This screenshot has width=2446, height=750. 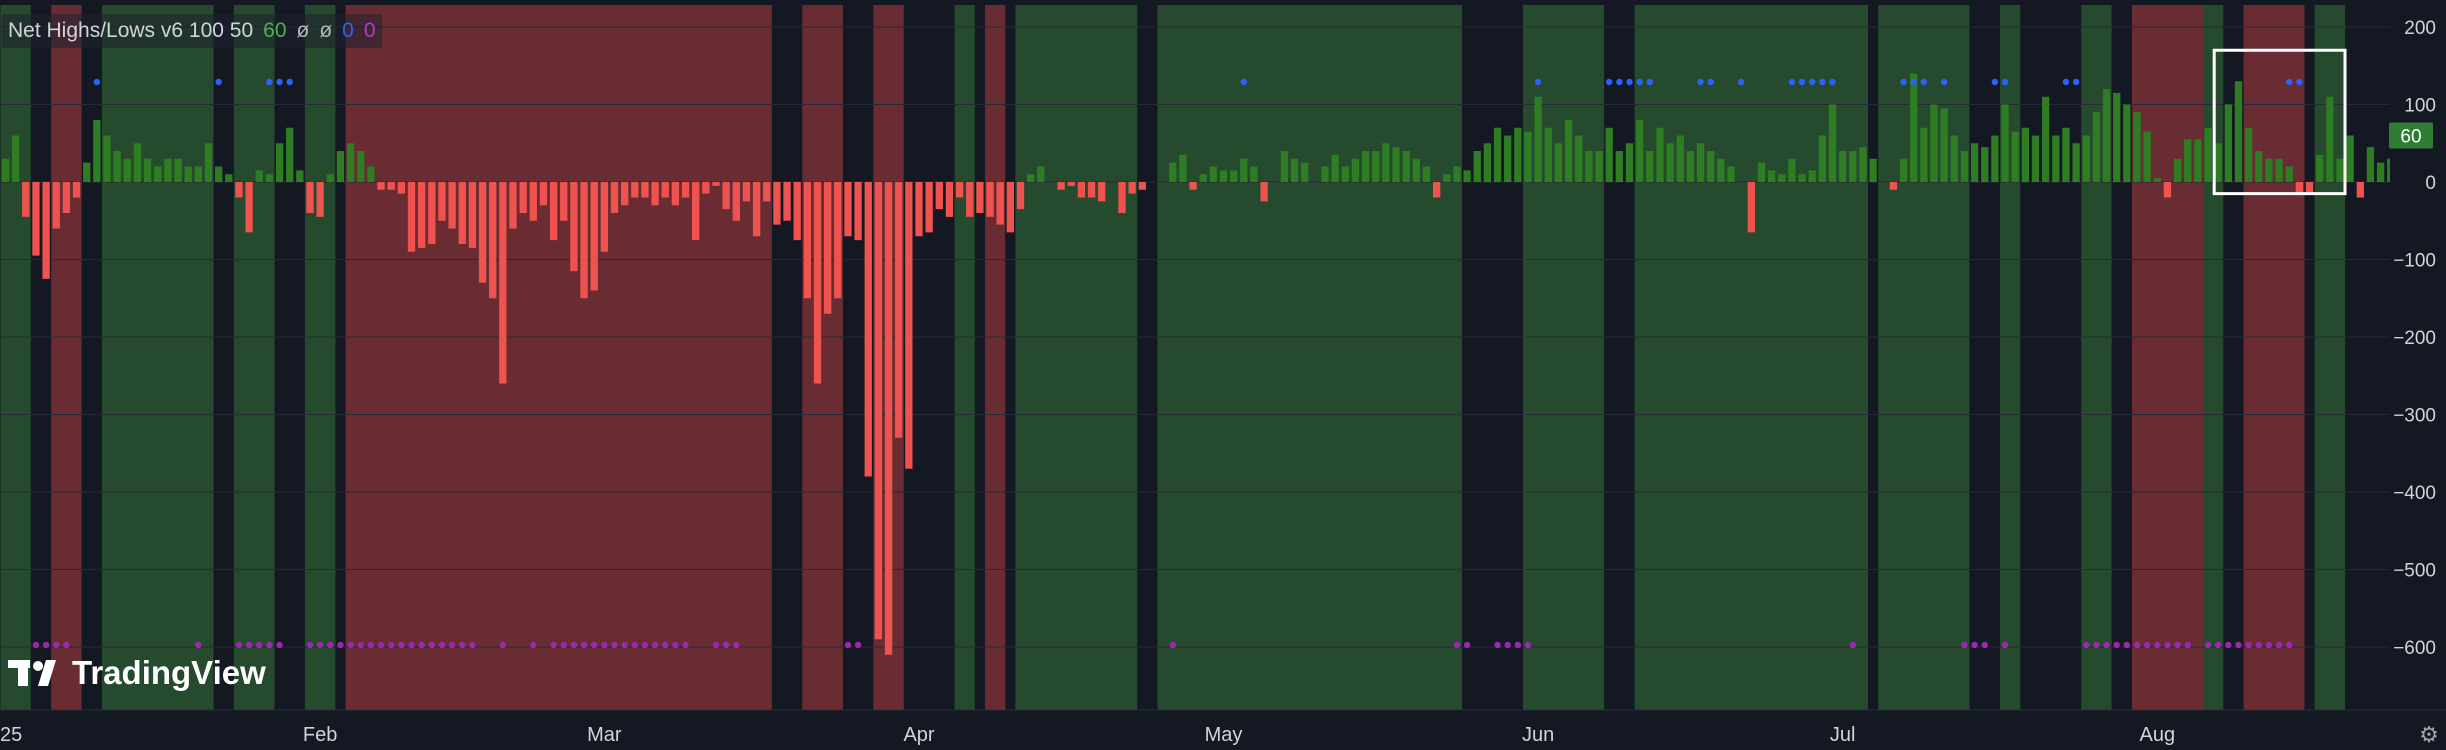 I want to click on tradingview-logo-icon, so click(x=32, y=673).